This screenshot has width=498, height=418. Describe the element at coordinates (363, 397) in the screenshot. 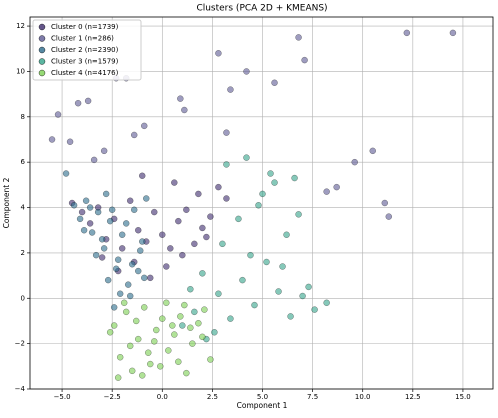

I see `x-tick-label: 10.0` at that location.